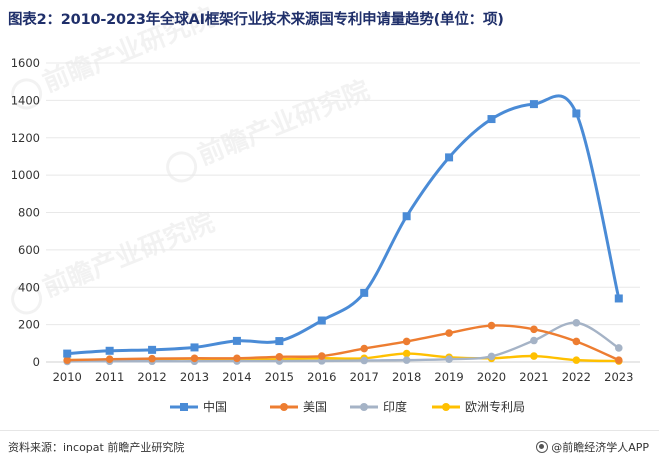 This screenshot has height=467, width=659. I want to click on footer-divider, so click(329, 430).